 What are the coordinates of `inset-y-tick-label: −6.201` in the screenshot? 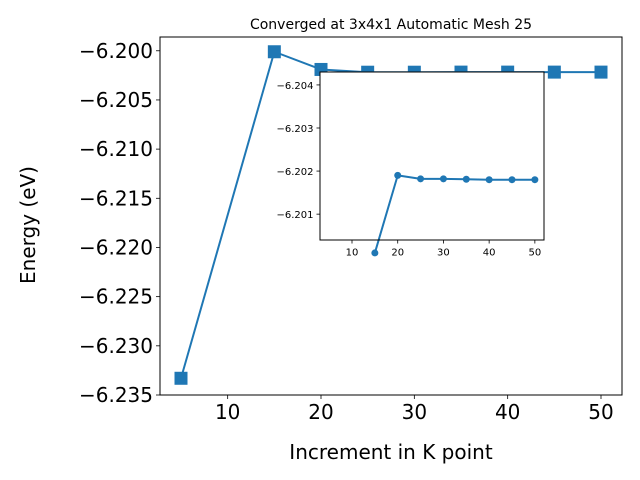 It's located at (294, 215).